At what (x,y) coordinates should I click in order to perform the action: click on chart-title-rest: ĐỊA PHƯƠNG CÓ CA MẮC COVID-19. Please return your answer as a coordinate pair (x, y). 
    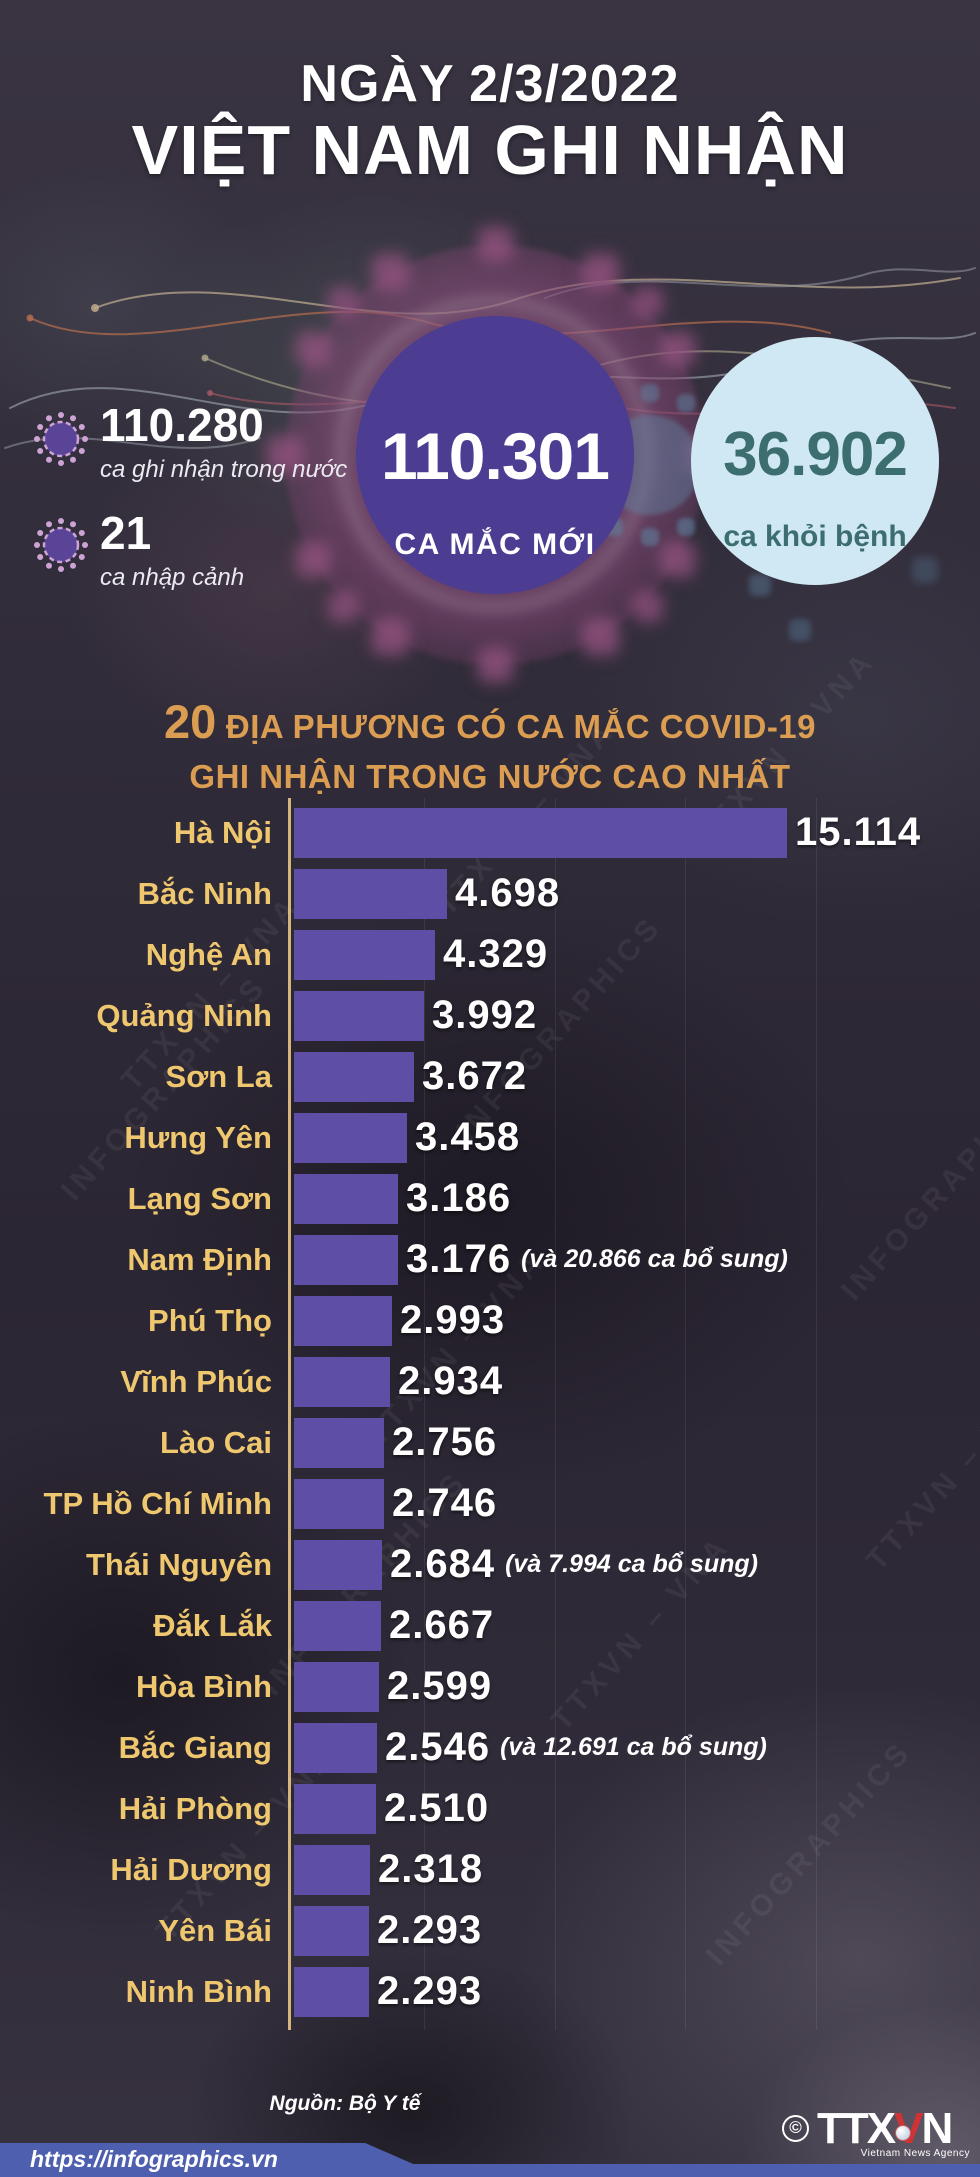
    Looking at the image, I should click on (516, 726).